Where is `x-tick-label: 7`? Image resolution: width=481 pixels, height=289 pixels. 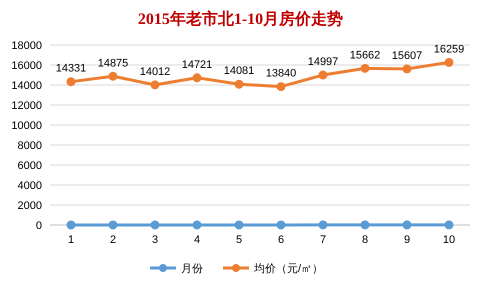
x-tick-label: 7 is located at coordinates (323, 240).